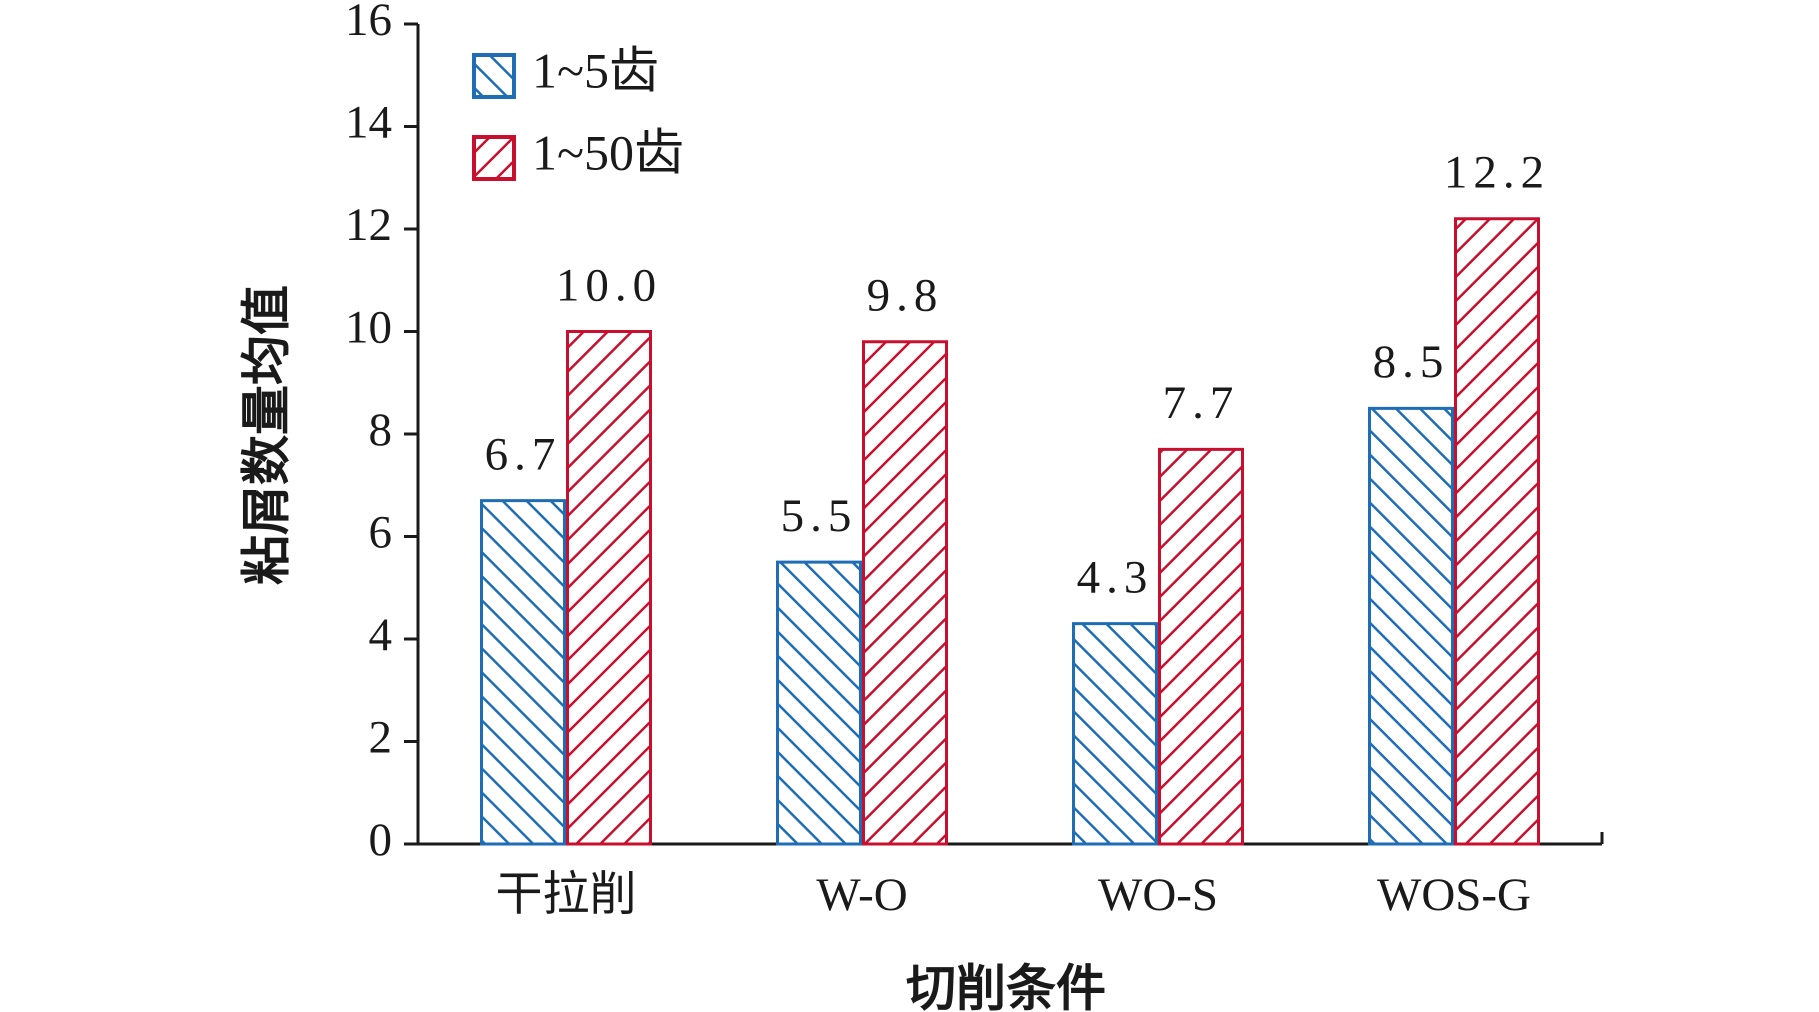 The height and width of the screenshot is (1012, 1819). What do you see at coordinates (381, 737) in the screenshot?
I see `y-tick-label: 2` at bounding box center [381, 737].